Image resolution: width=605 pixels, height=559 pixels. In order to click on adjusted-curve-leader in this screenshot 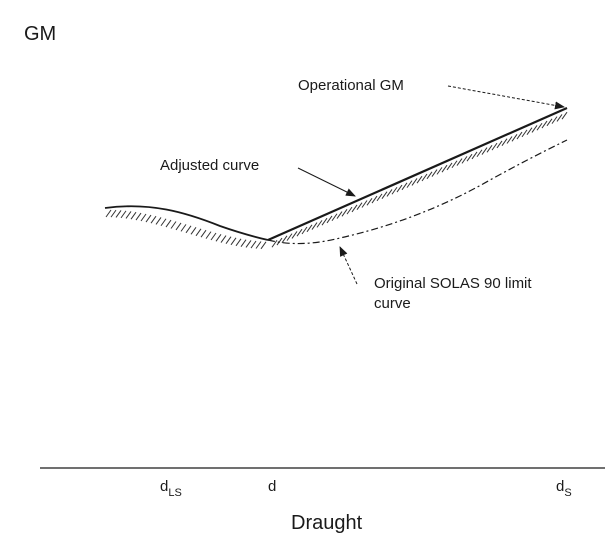, I will do `click(326, 182)`.